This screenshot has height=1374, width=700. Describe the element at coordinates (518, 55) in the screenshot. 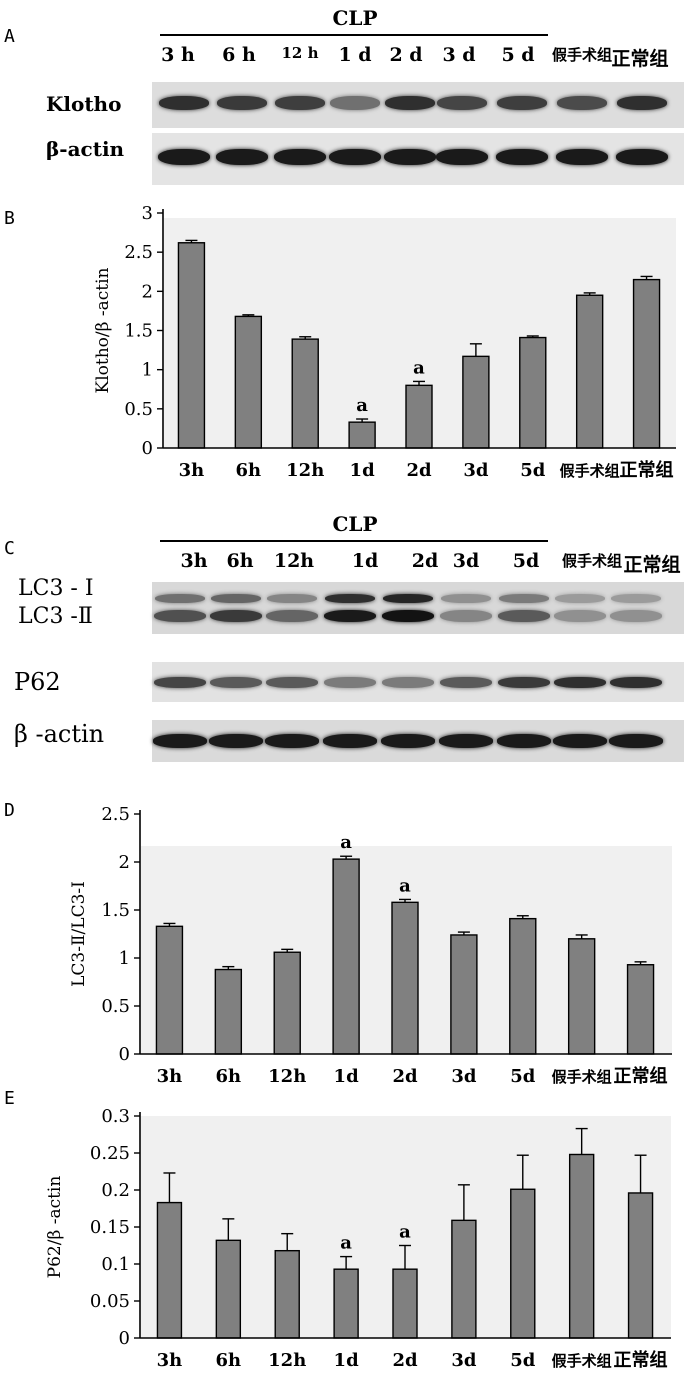

I see `lane-label: 5 d` at that location.